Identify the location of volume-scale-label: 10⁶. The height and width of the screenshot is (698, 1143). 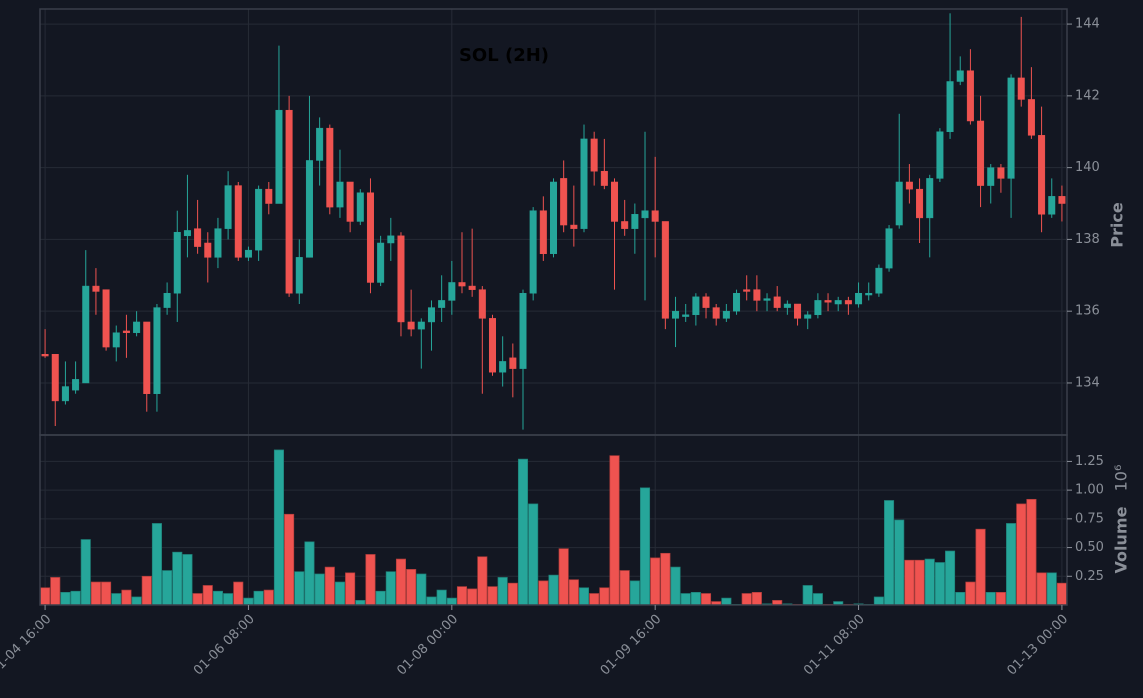
(1121, 478).